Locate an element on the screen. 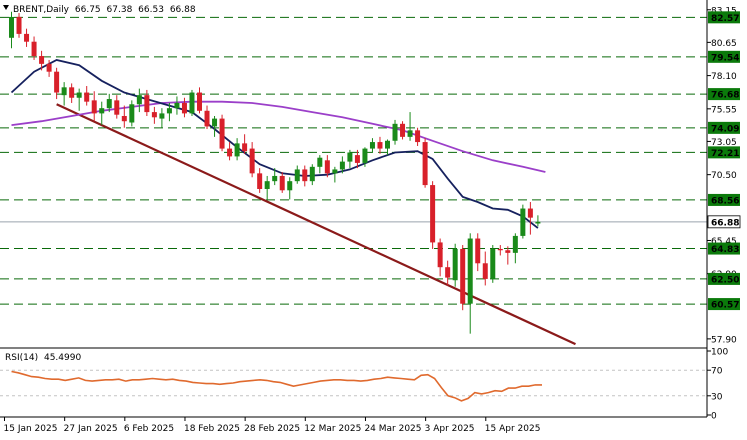  level-label: 68.56 is located at coordinates (725, 201).